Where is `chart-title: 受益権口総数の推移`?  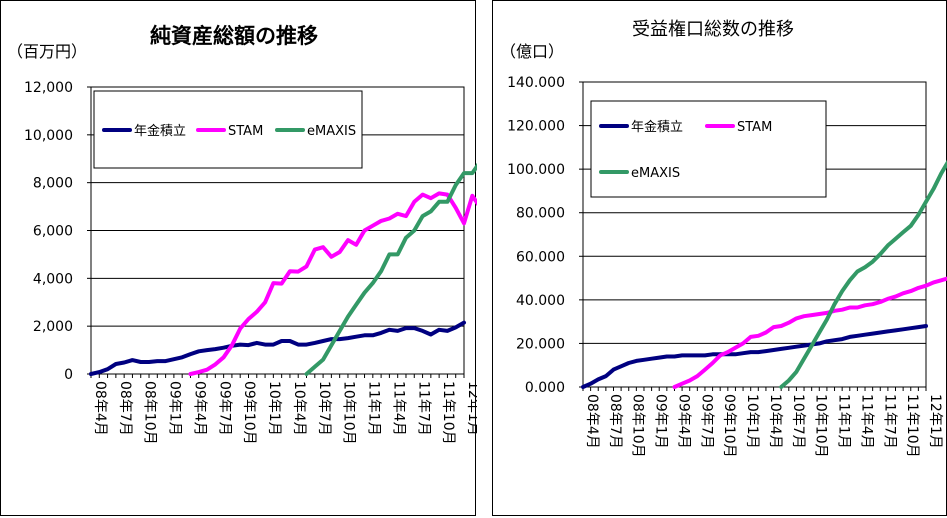 chart-title: 受益権口総数の推移 is located at coordinates (713, 29).